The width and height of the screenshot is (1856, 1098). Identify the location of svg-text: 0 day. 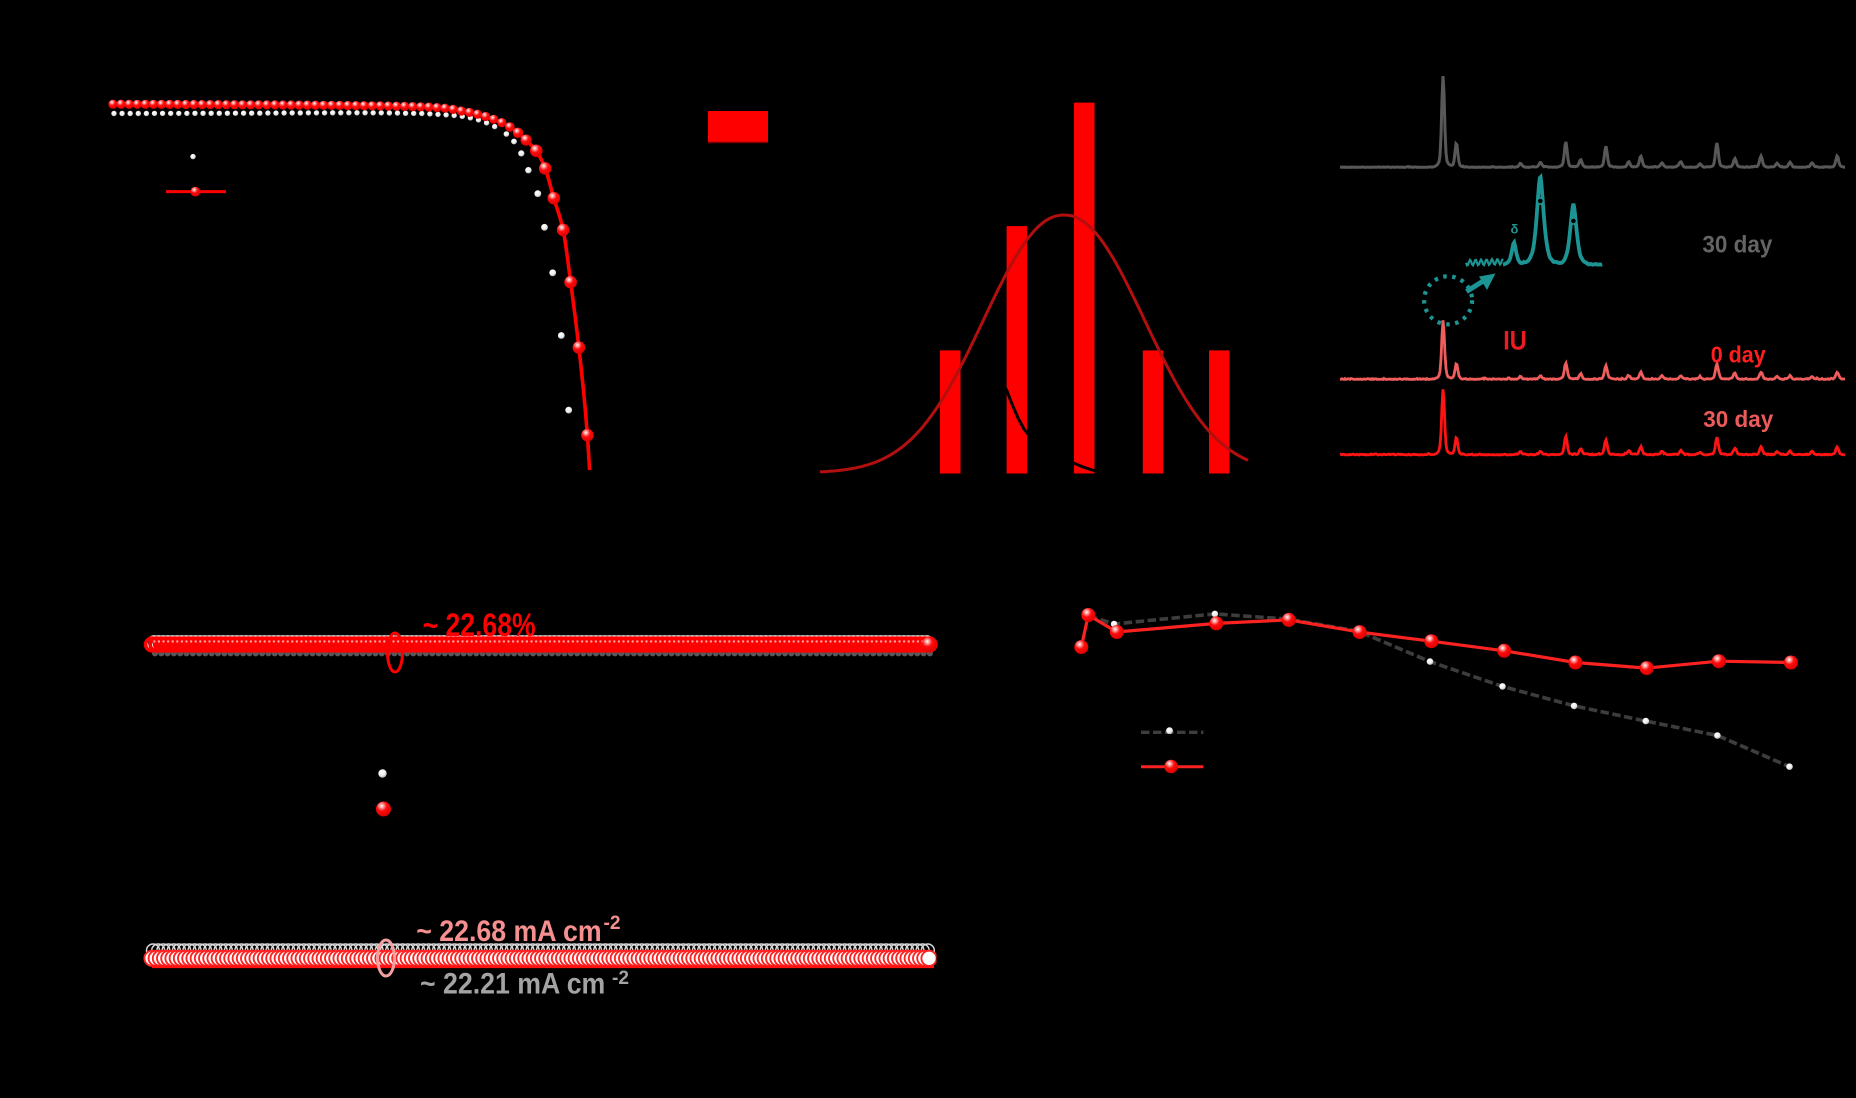
(1738, 355).